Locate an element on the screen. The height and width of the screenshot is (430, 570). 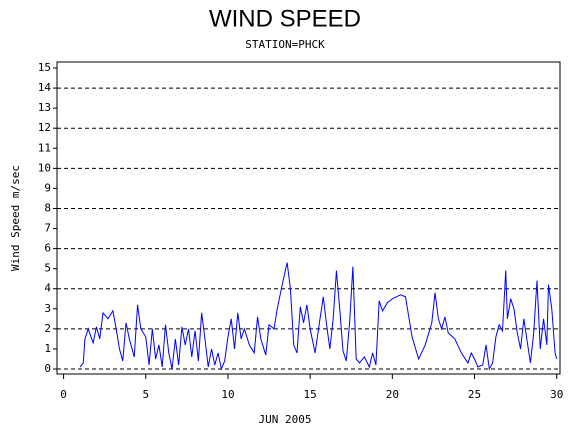
y-tick-label: 1 is located at coordinates (47, 348).